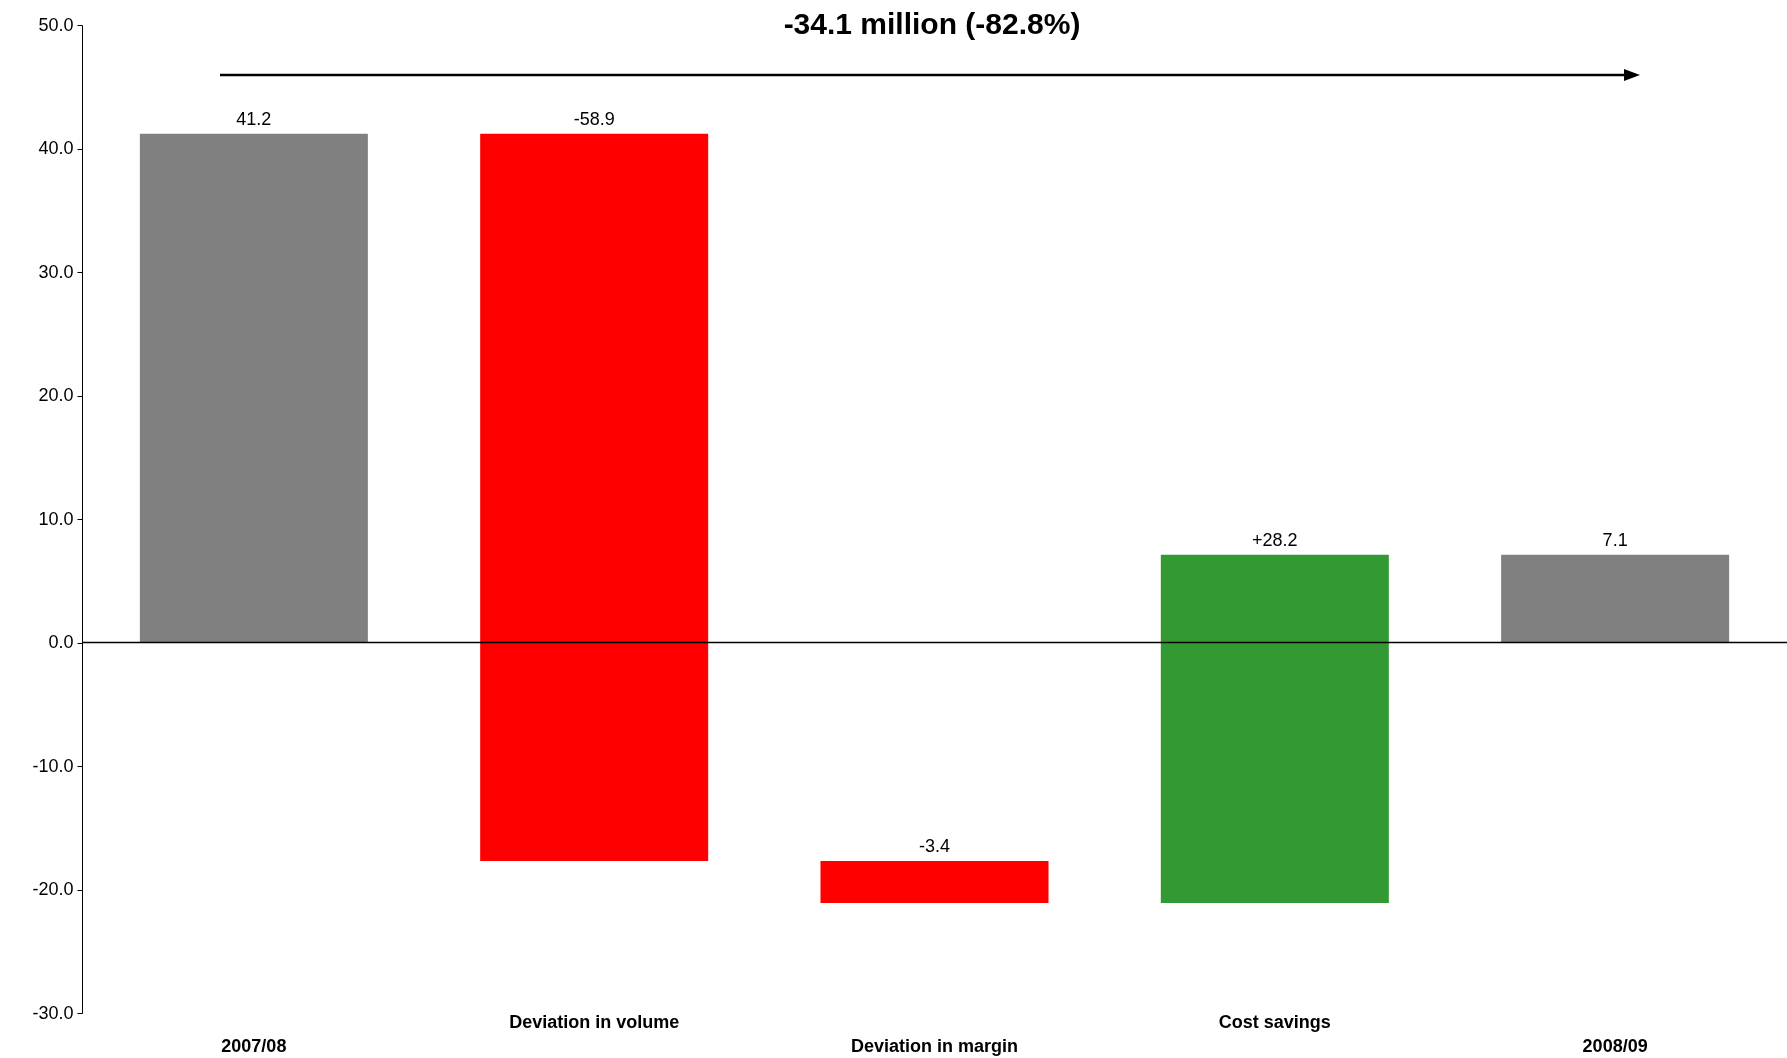 This screenshot has width=1787, height=1058. Describe the element at coordinates (56, 271) in the screenshot. I see `y-tick-label: 30.0` at that location.